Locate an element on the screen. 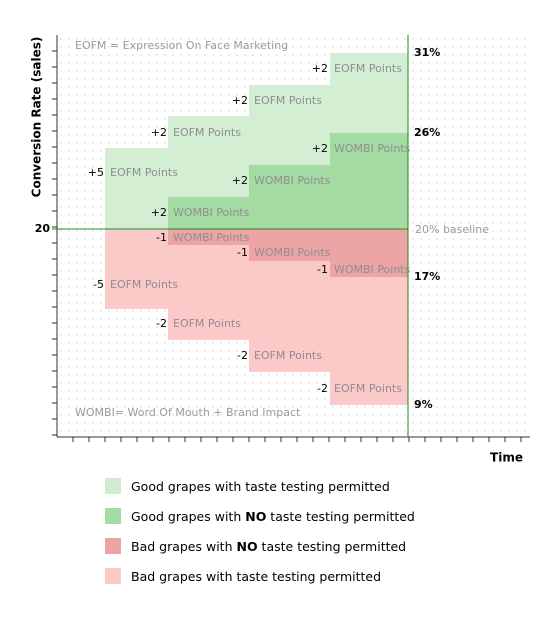  legend-text: Good grapes with taste testing permitted is located at coordinates (260, 486).